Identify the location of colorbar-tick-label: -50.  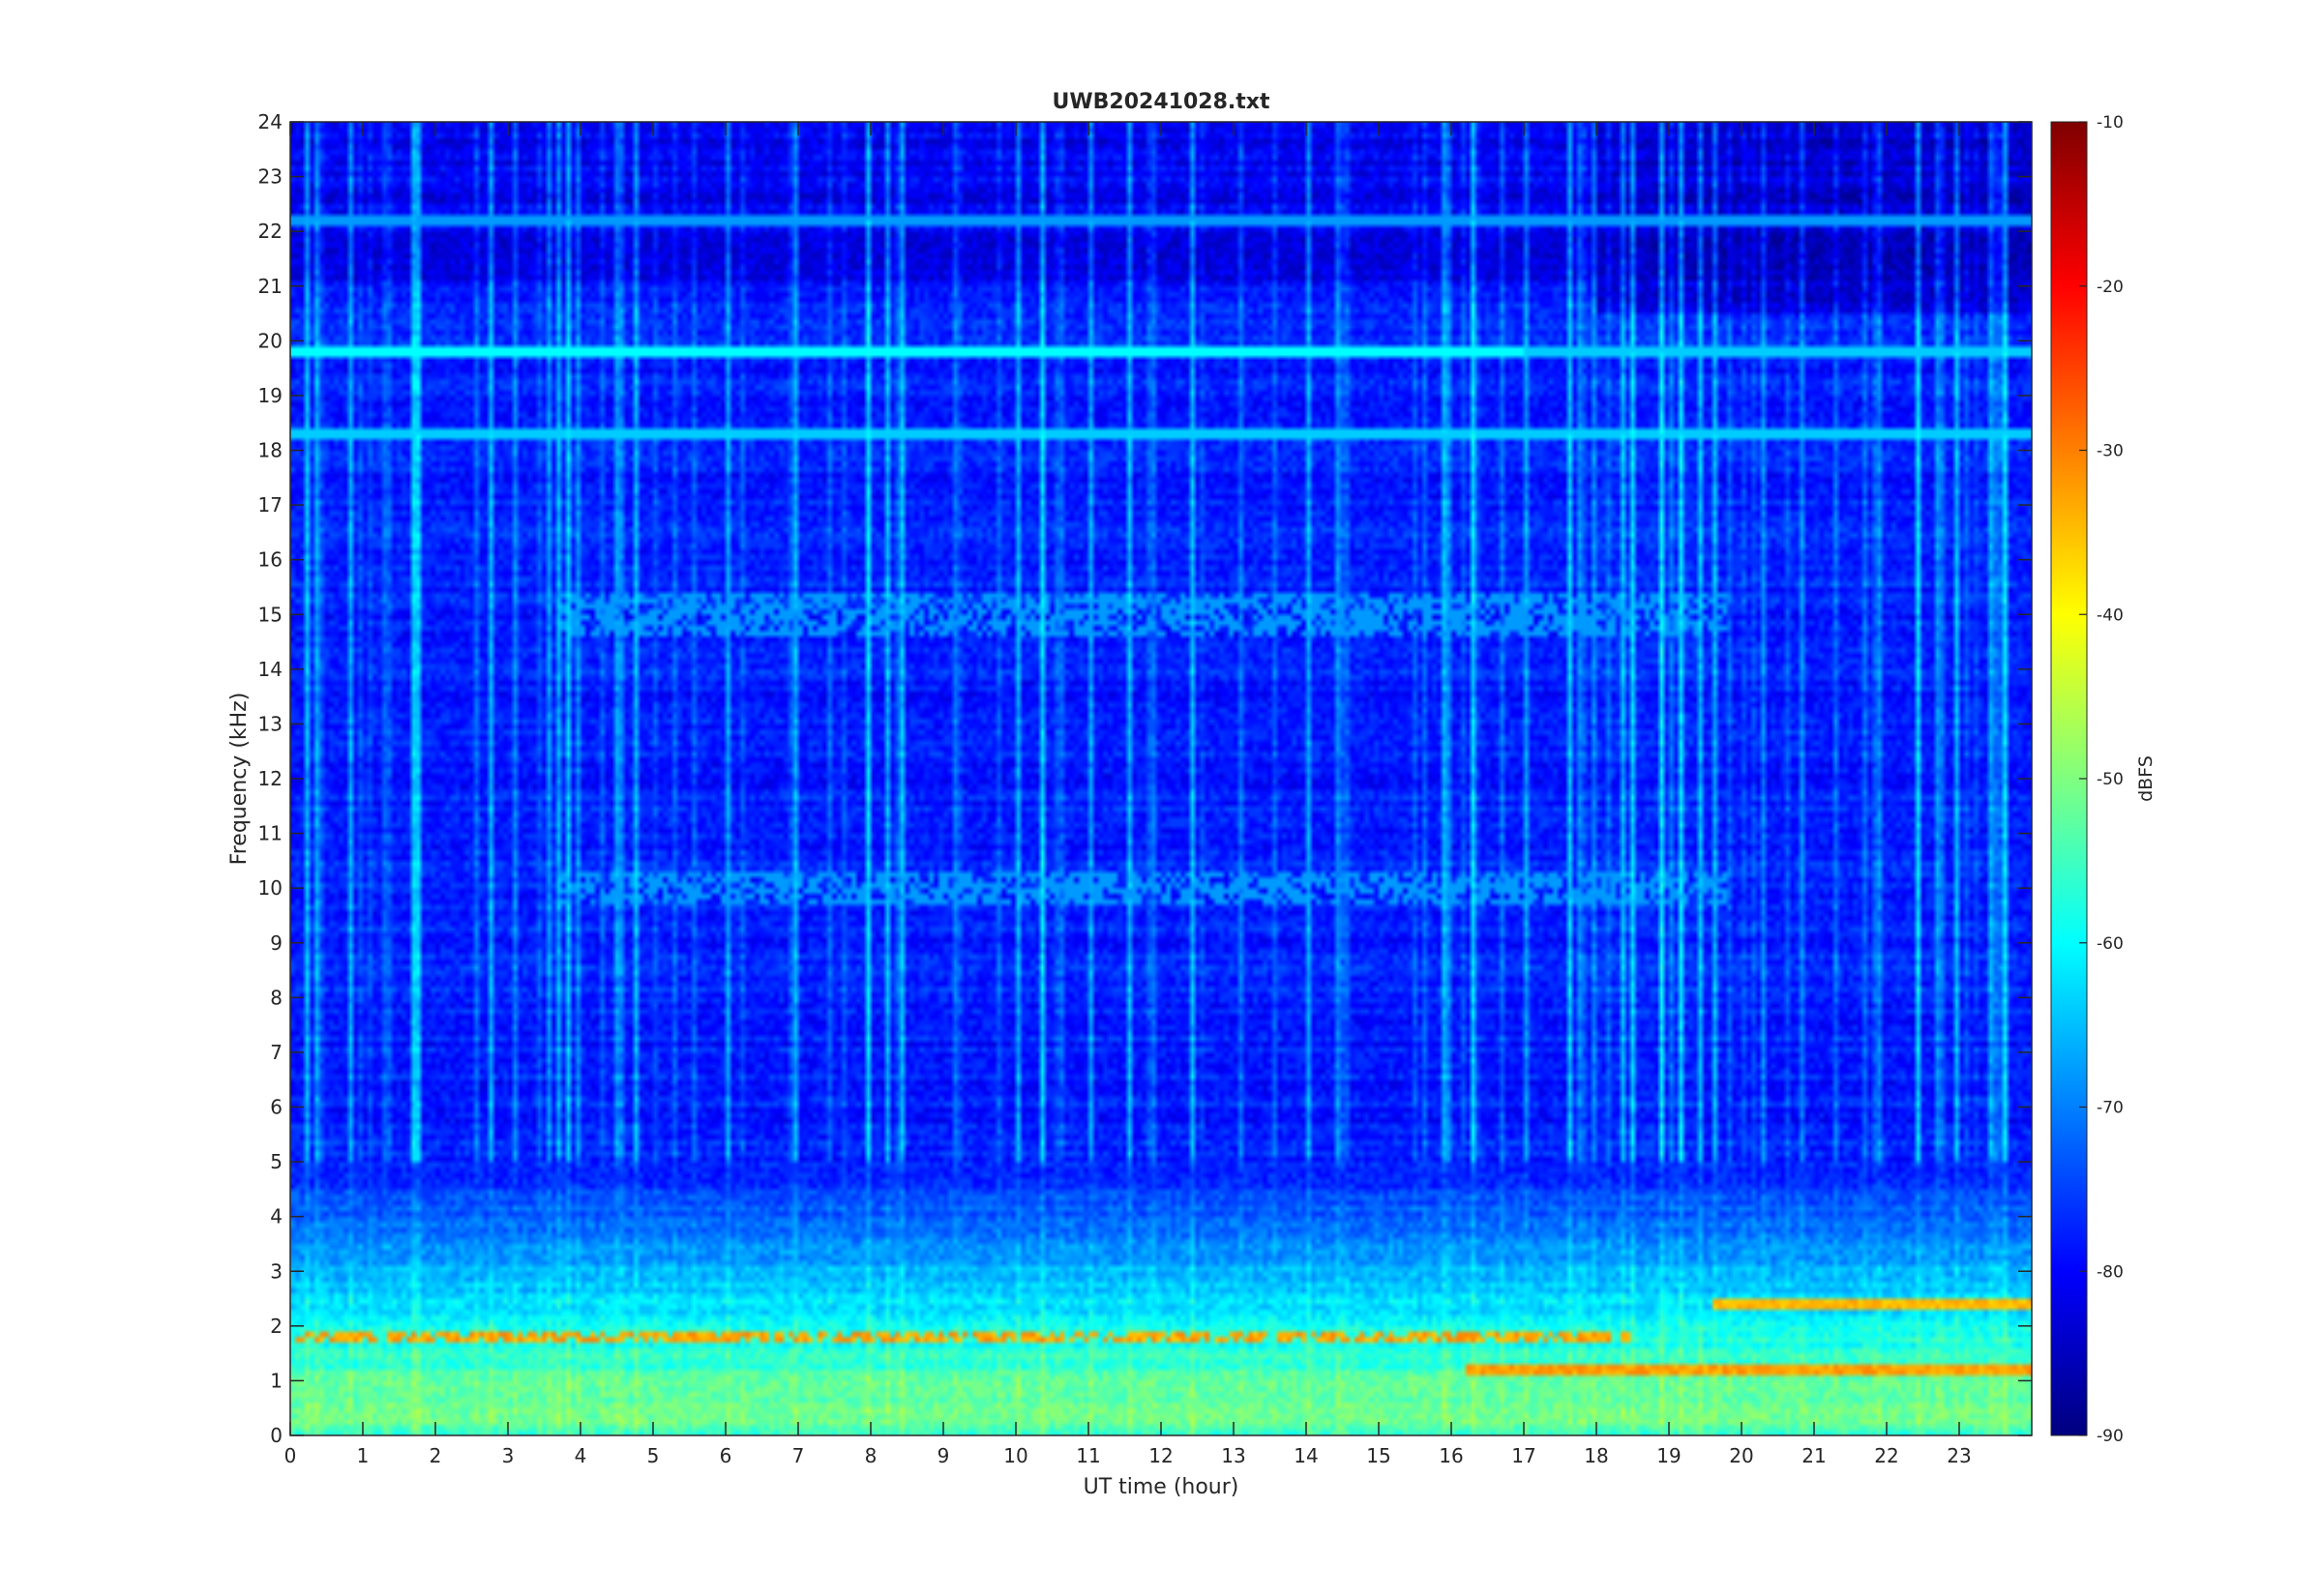
(2110, 779).